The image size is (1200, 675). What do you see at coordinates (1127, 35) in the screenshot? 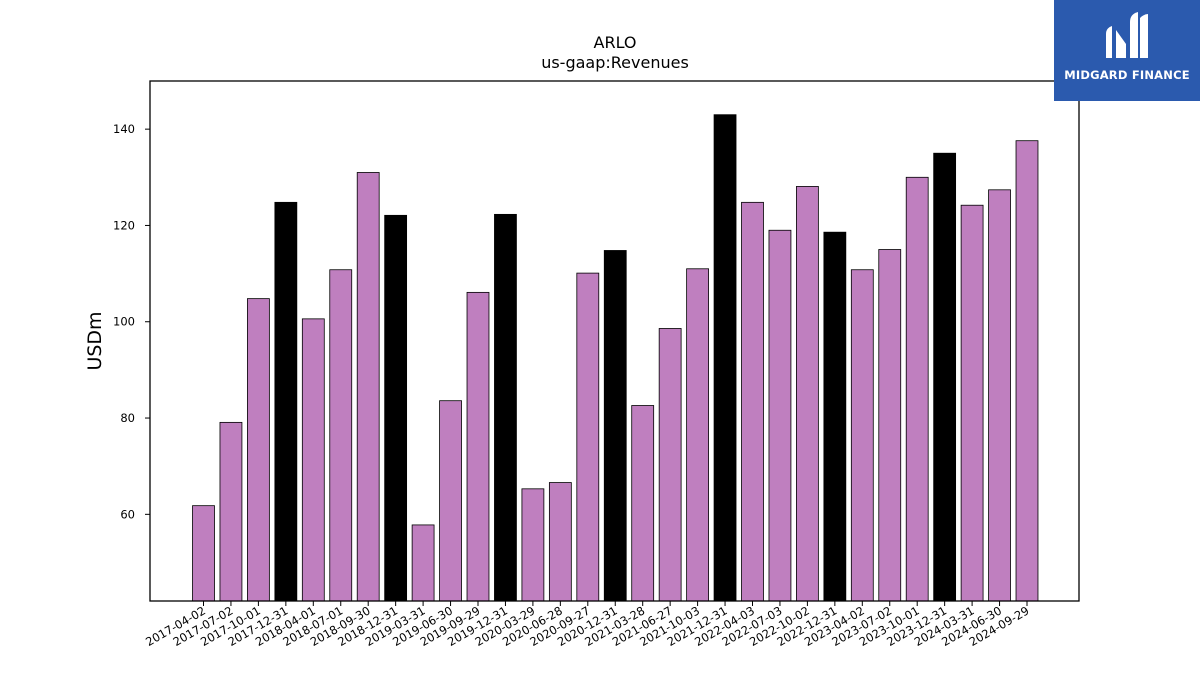
I see `midgard-logo-icon` at bounding box center [1127, 35].